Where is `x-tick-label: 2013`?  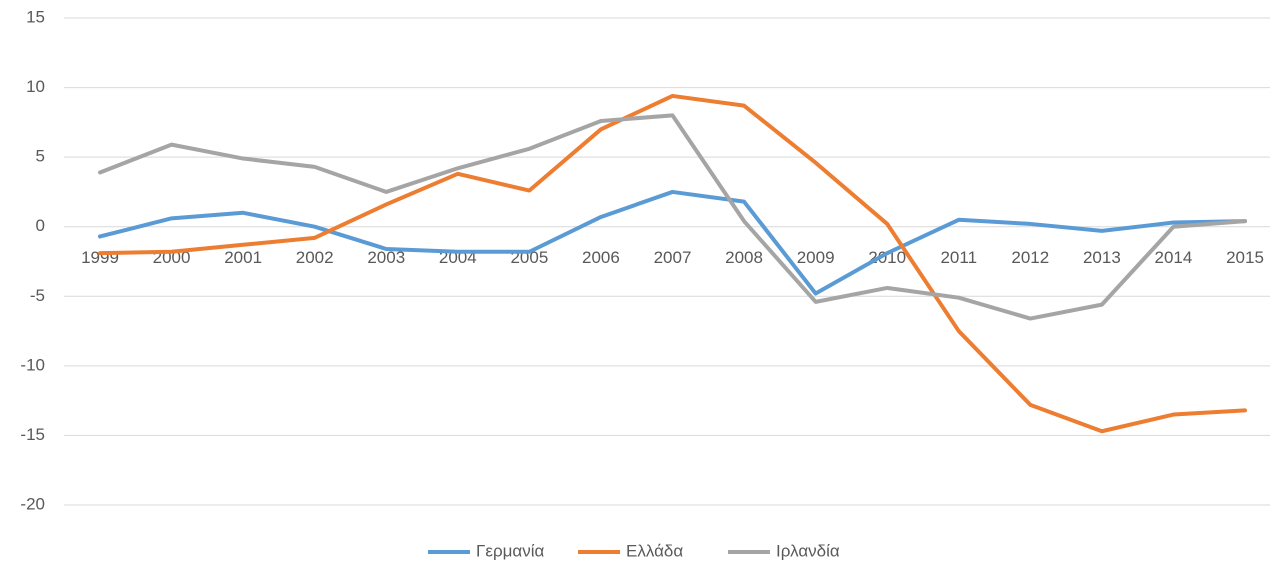
x-tick-label: 2013 is located at coordinates (1102, 257).